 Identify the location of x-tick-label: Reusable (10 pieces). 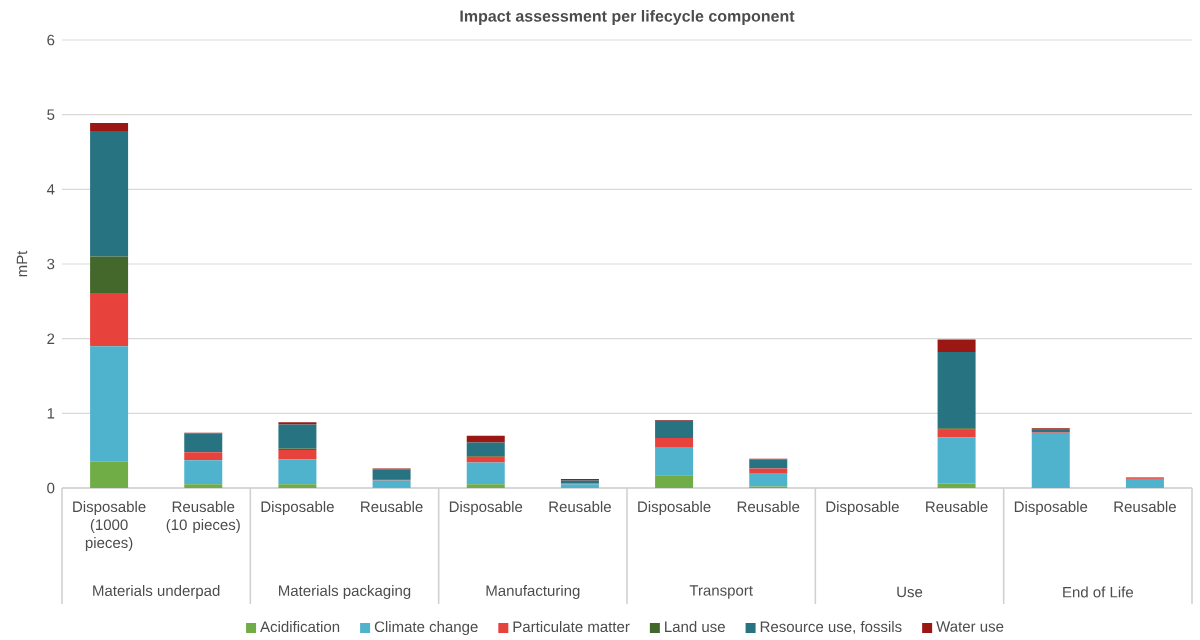
(203, 517).